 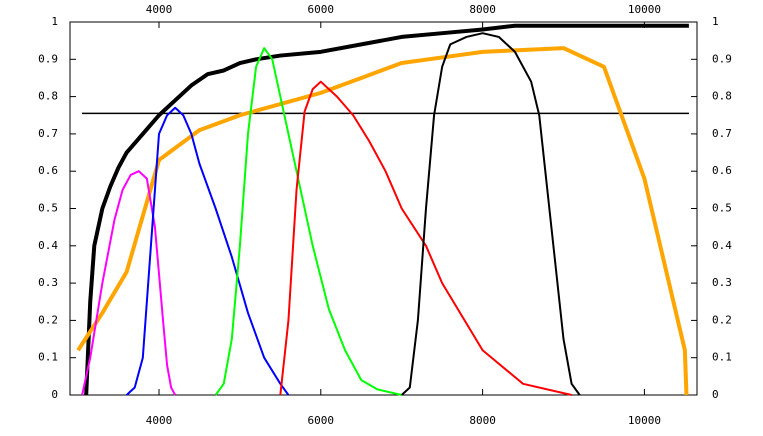 I want to click on y-tick-label: 1, so click(x=54, y=21).